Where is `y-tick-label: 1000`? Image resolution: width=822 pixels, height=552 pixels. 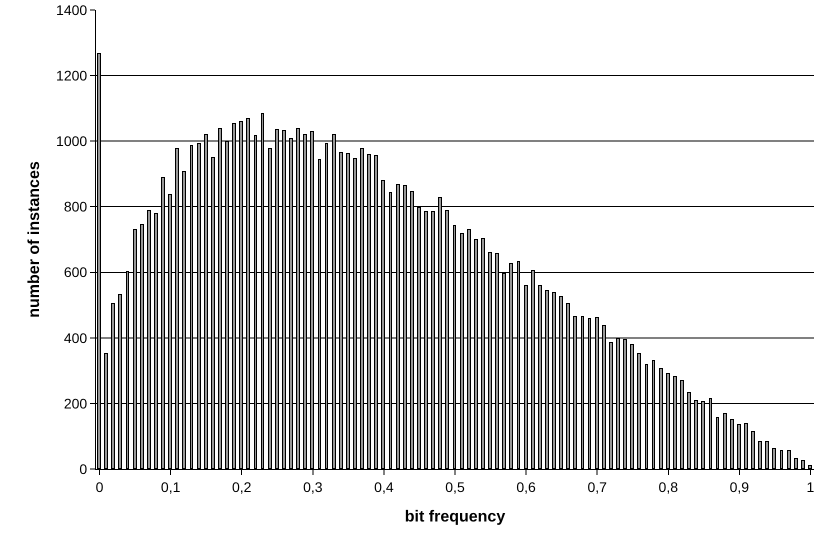 y-tick-label: 1000 is located at coordinates (72, 141).